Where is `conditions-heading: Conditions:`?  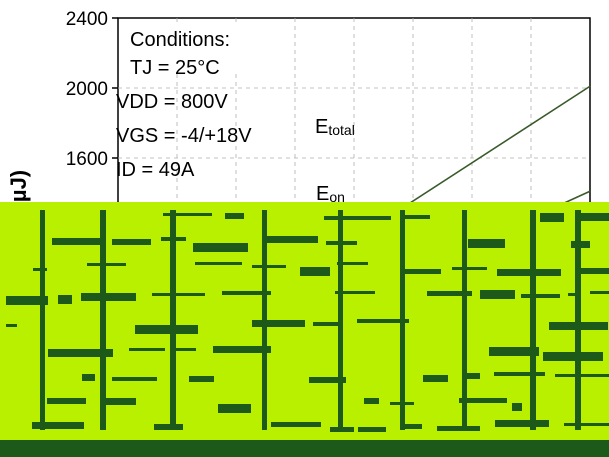 conditions-heading: Conditions: is located at coordinates (180, 40).